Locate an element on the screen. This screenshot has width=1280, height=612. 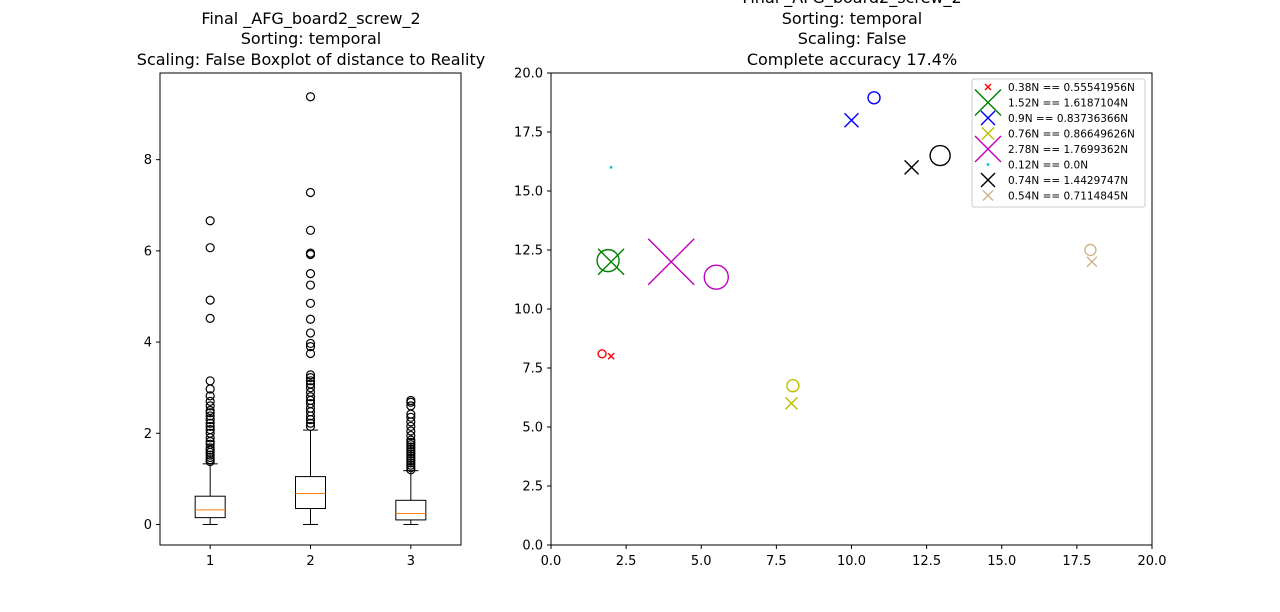
y-tick-label: 2 is located at coordinates (148, 434).